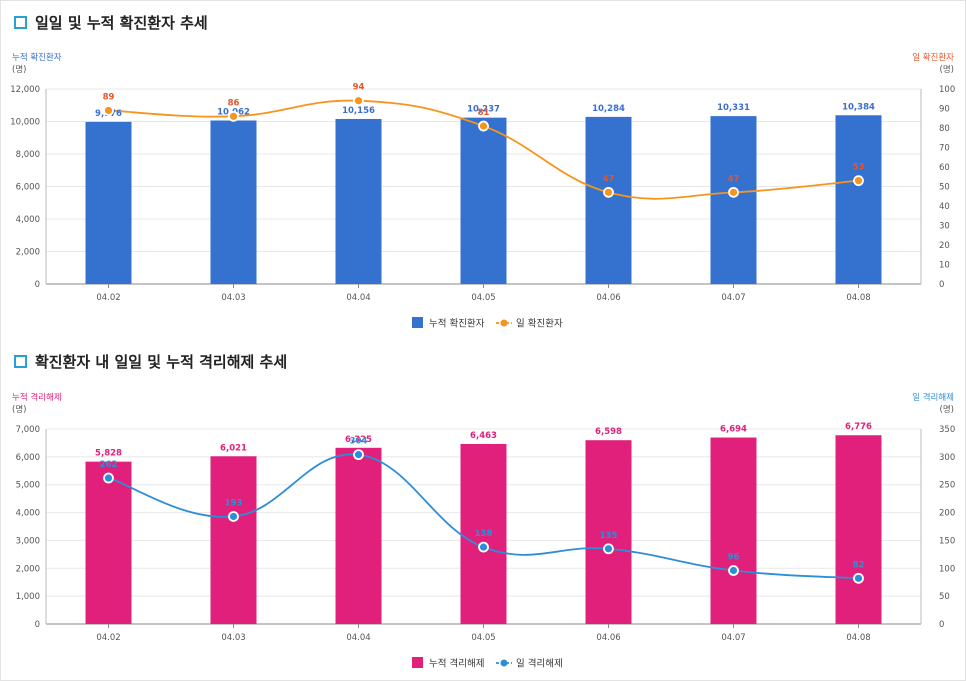 This screenshot has width=966, height=681. I want to click on line-data-label: 96, so click(734, 558).